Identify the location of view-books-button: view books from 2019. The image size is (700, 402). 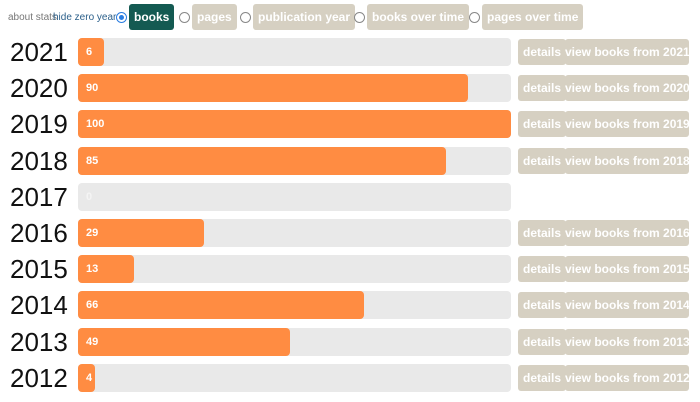
(627, 124).